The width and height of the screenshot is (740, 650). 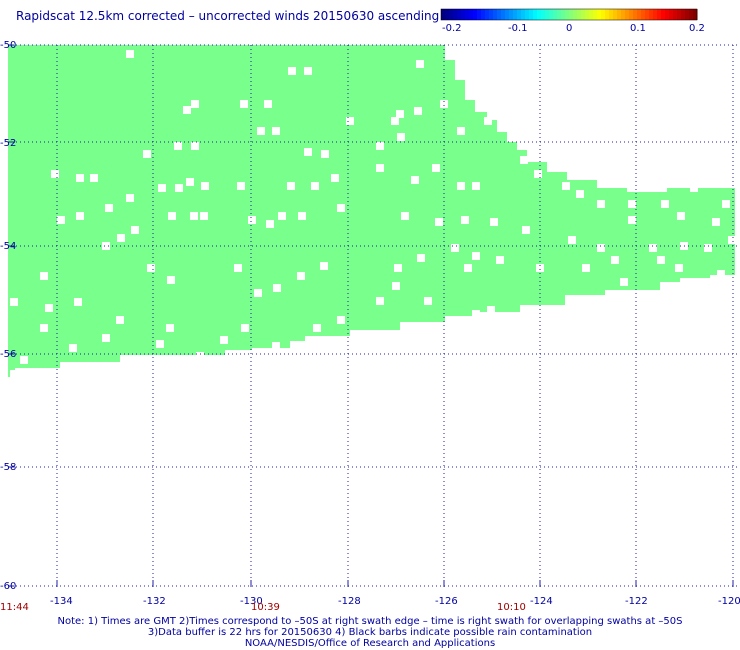 I want to click on time-label-1039: 10:39, so click(x=265, y=607).